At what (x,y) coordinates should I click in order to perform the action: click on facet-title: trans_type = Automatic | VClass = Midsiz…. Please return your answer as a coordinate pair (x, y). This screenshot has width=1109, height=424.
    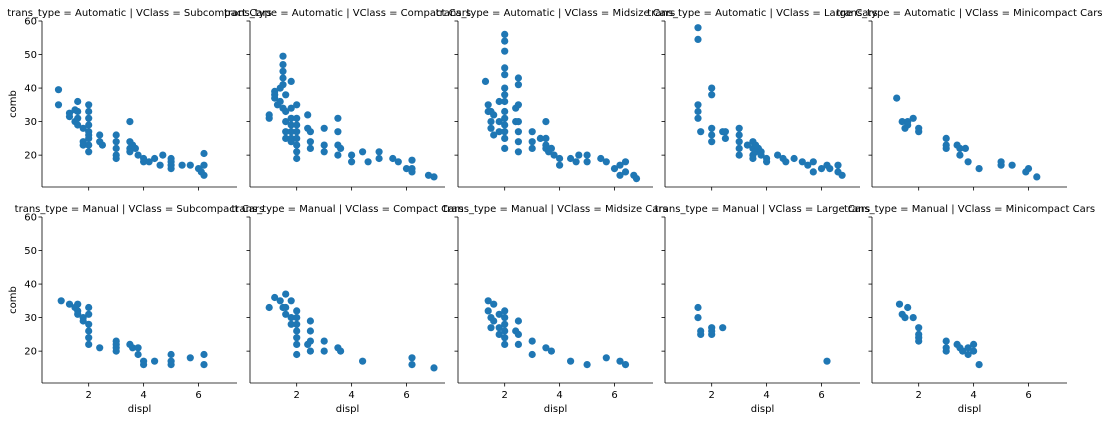
    Looking at the image, I should click on (555, 13).